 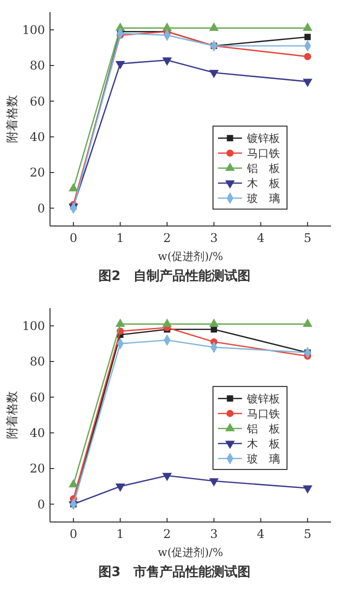 What do you see at coordinates (174, 572) in the screenshot?
I see `text: 图3 市售产品性能测试图` at bounding box center [174, 572].